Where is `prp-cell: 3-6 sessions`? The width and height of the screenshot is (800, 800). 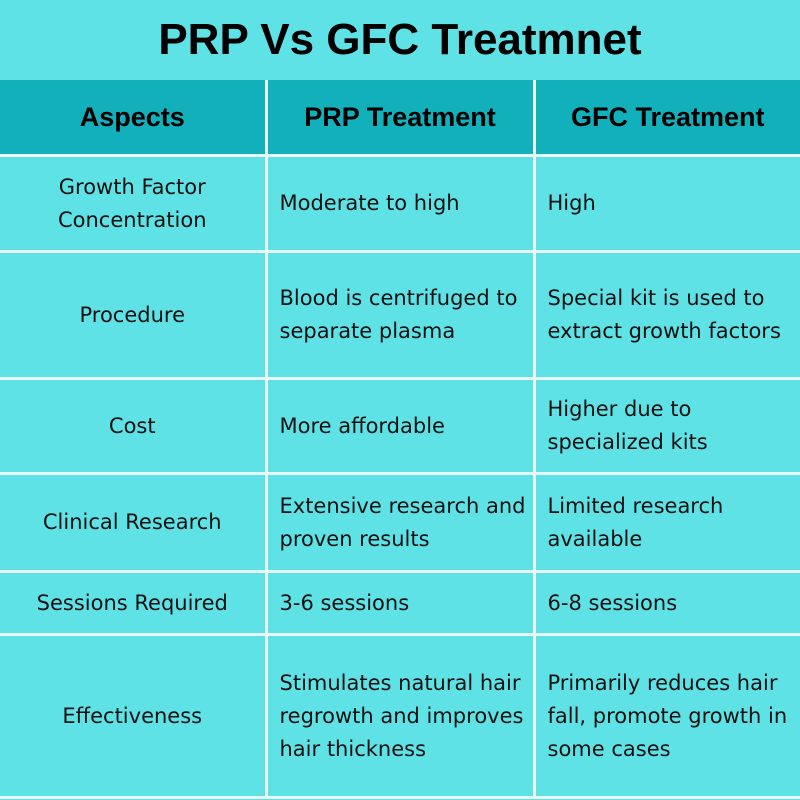 prp-cell: 3-6 sessions is located at coordinates (400, 603).